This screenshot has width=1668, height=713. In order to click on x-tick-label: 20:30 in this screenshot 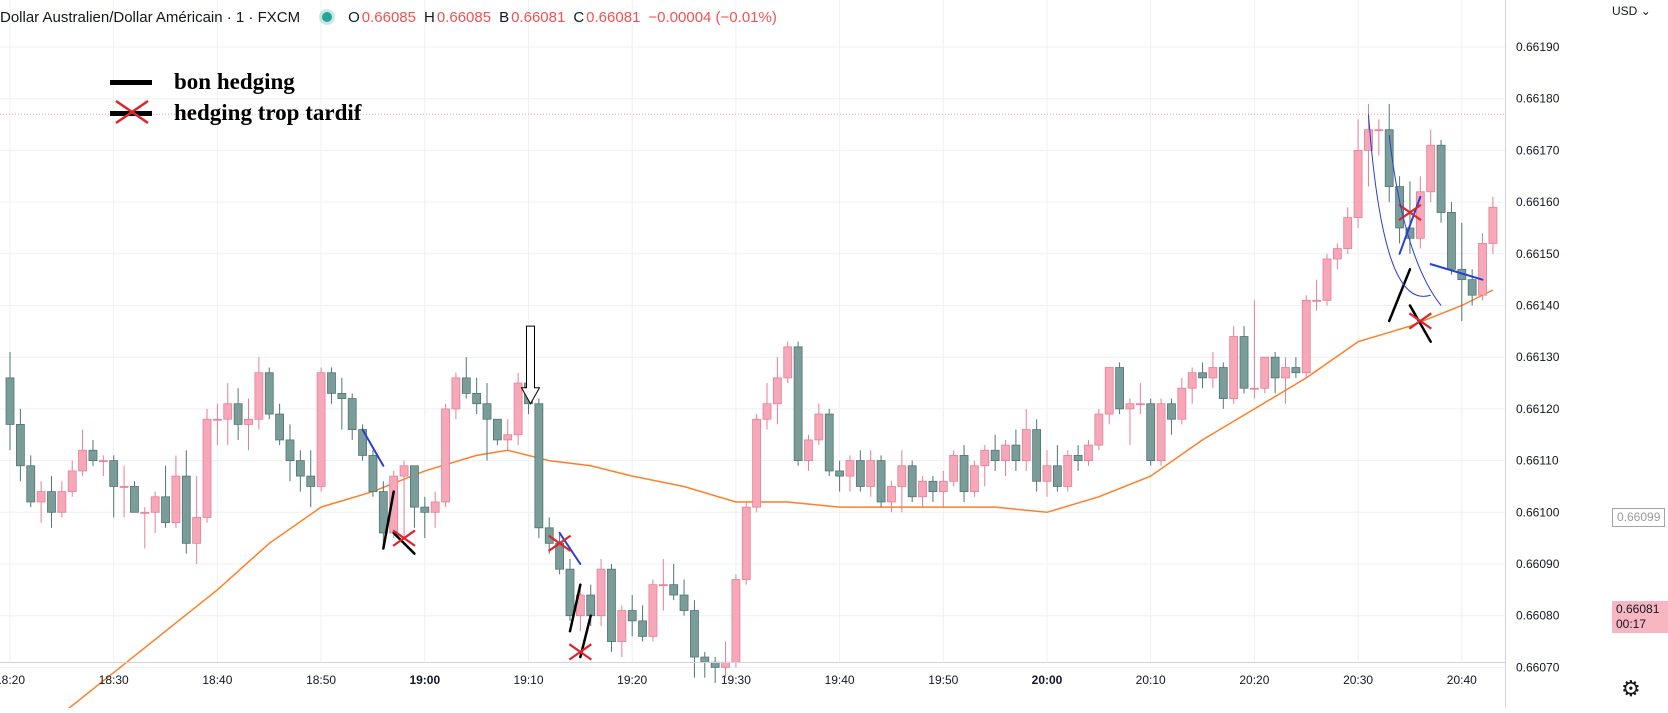, I will do `click(1358, 680)`.